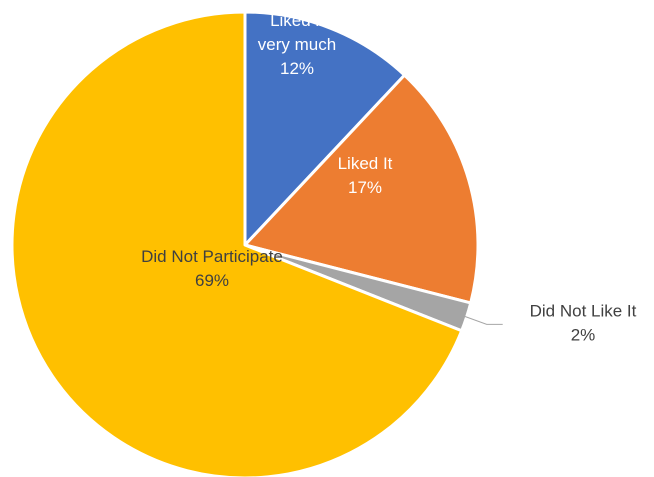 This screenshot has height=477, width=654. I want to click on data-label-value: 12%, so click(297, 68).